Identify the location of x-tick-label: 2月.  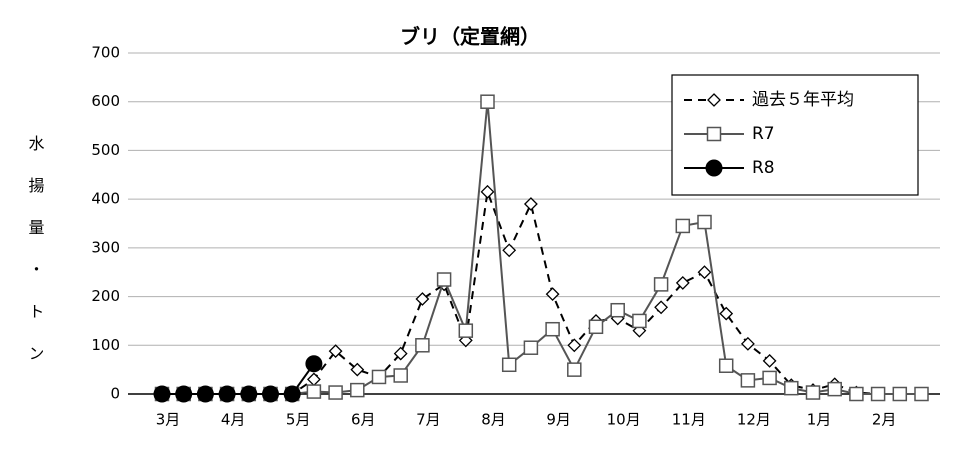
(884, 420).